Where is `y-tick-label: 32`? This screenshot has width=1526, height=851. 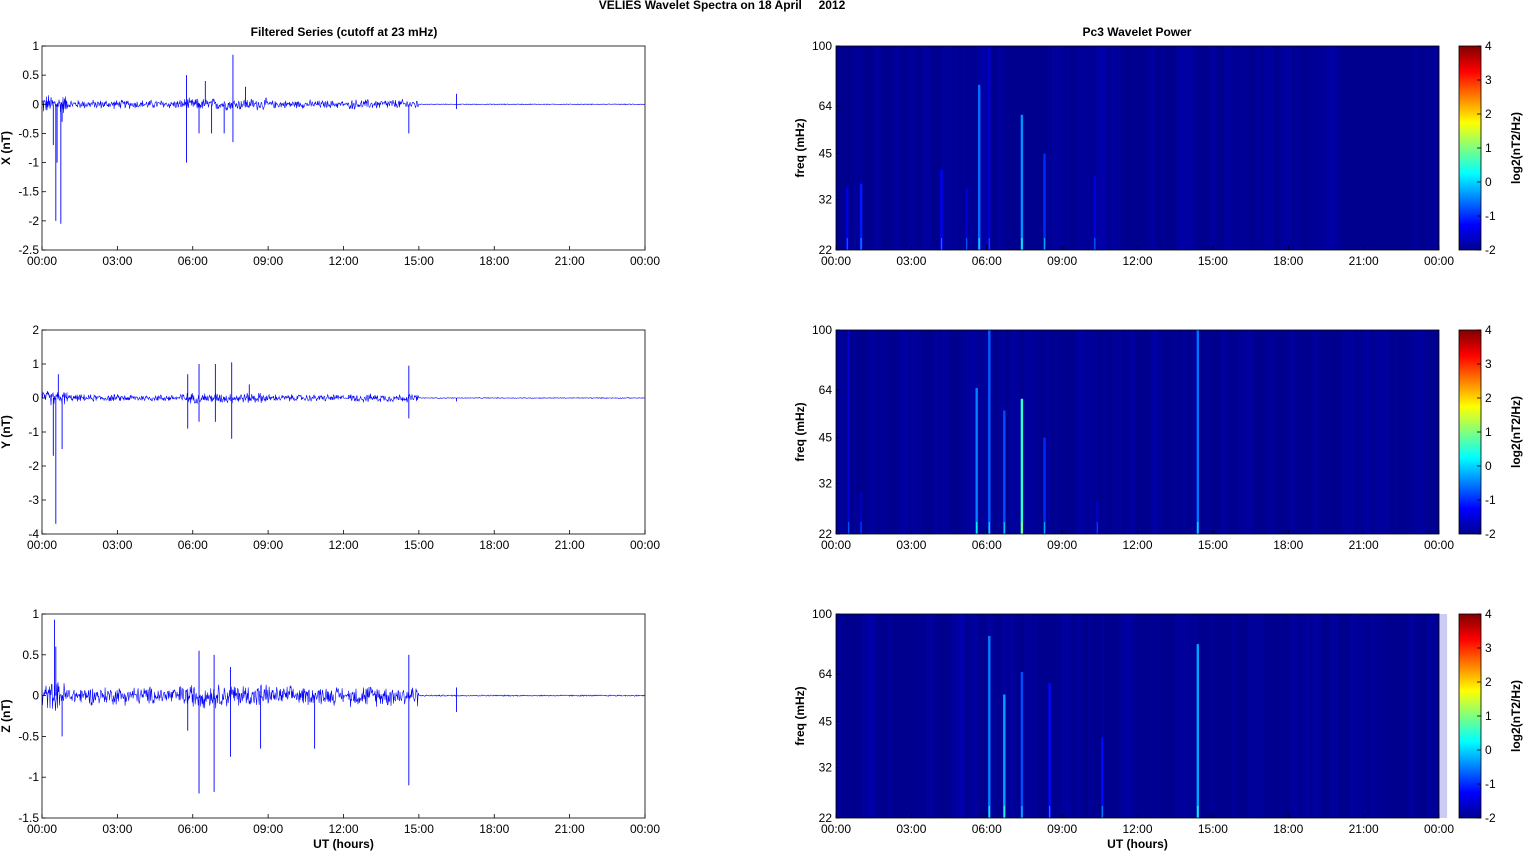 y-tick-label: 32 is located at coordinates (826, 768).